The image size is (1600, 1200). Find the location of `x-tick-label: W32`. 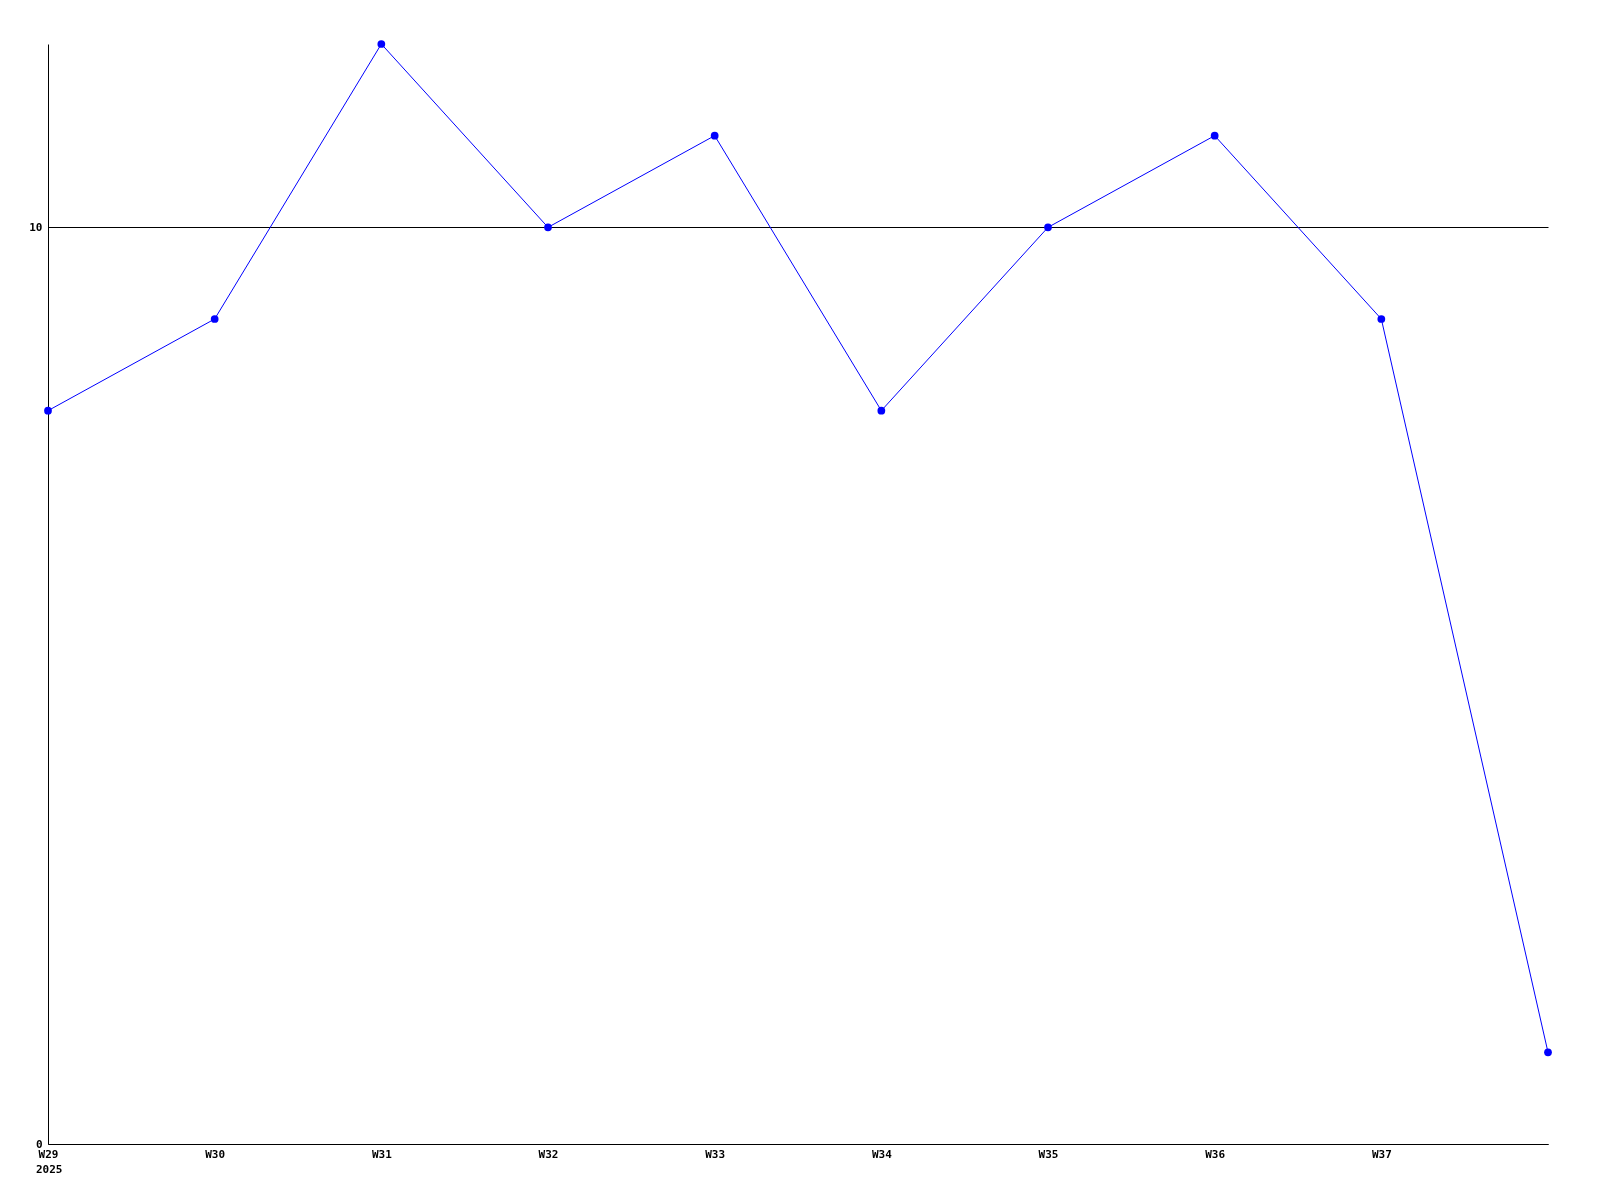

x-tick-label: W32 is located at coordinates (548, 1154).